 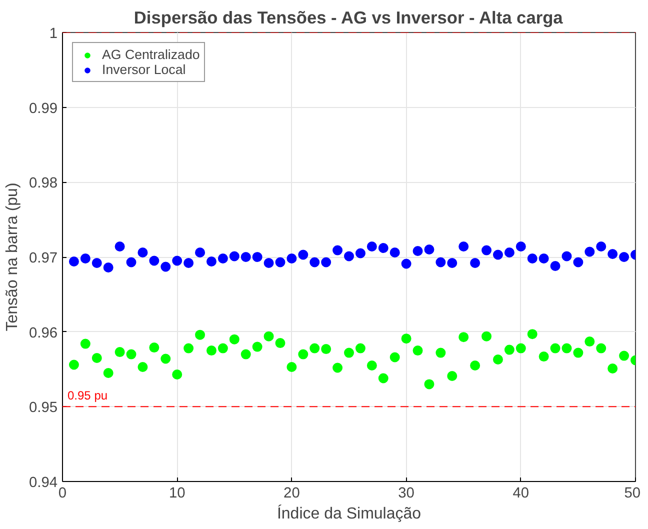 I want to click on legend-label: AG Centralizado, so click(x=151, y=54).